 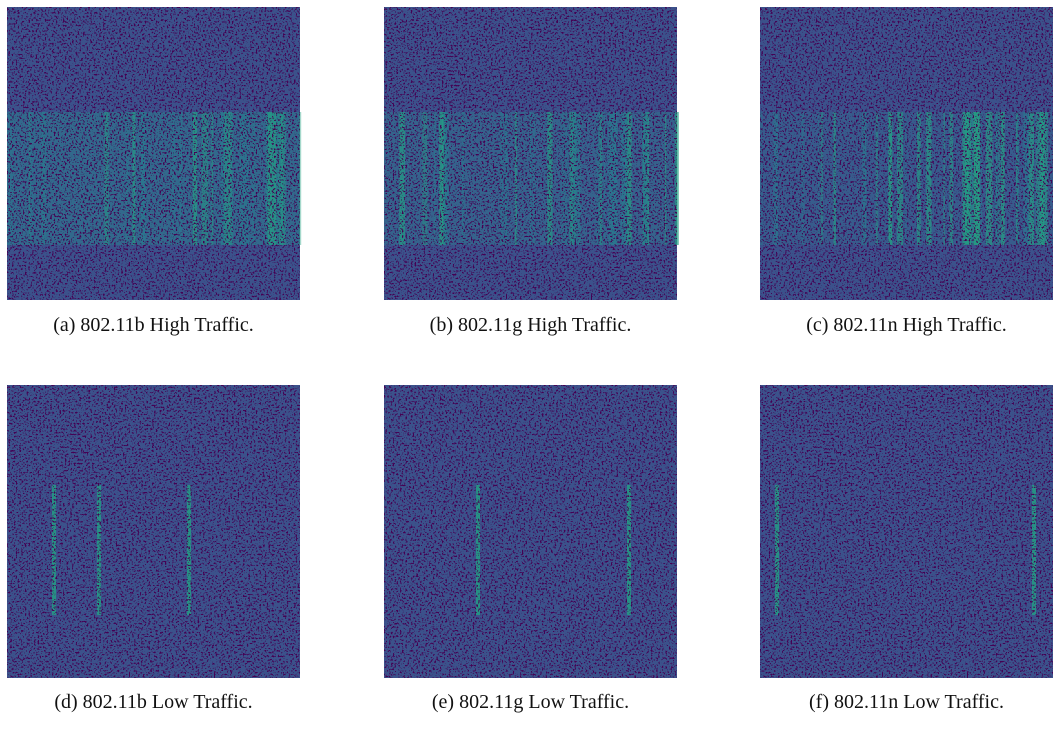 What do you see at coordinates (530, 702) in the screenshot?
I see `panel-caption: (e) 802.11g Low Traffic.` at bounding box center [530, 702].